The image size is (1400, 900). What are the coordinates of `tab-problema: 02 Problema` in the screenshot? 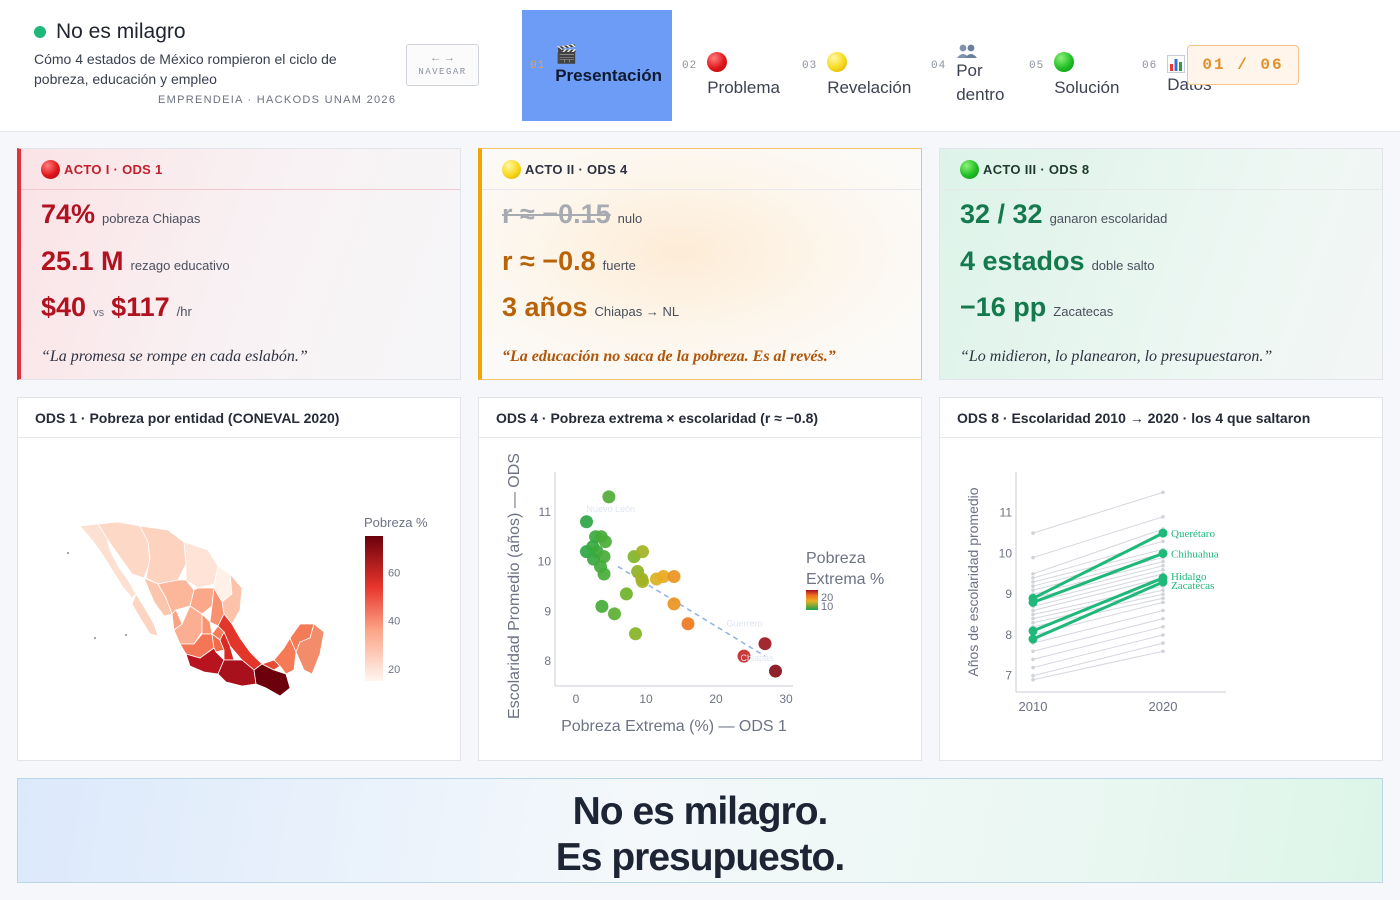 It's located at (731, 65).